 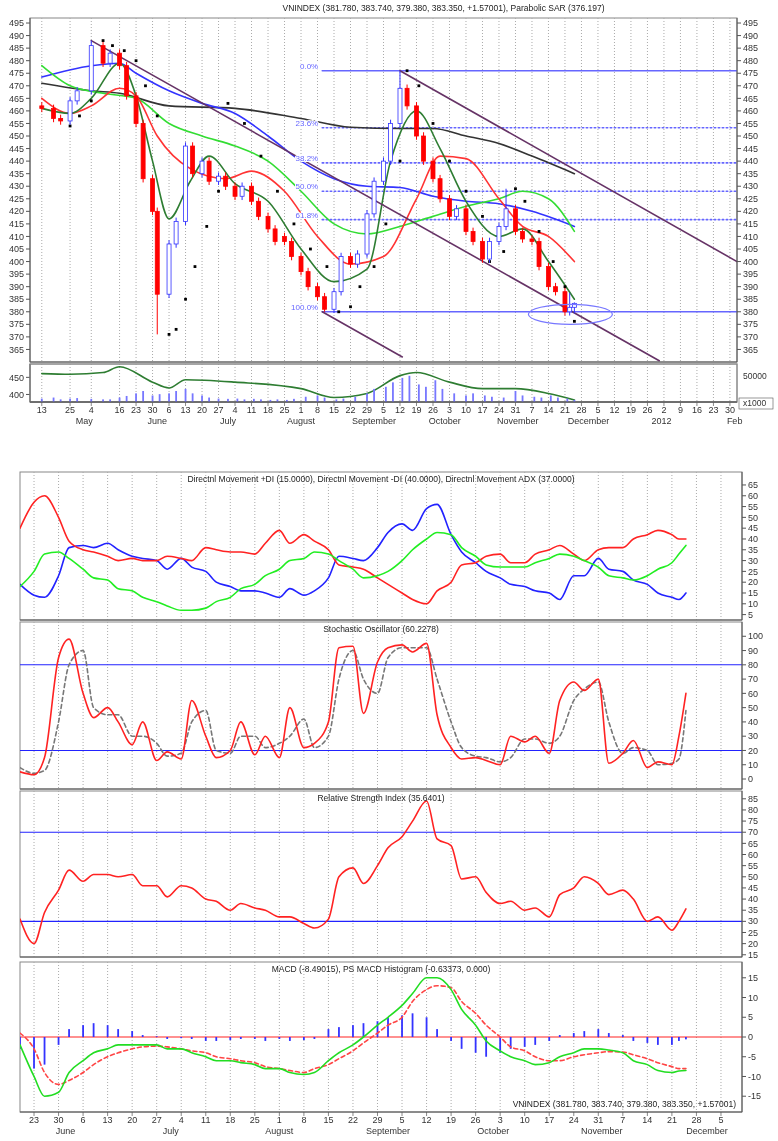 What do you see at coordinates (228, 421) in the screenshot?
I see `x2-tick-label: July` at bounding box center [228, 421].